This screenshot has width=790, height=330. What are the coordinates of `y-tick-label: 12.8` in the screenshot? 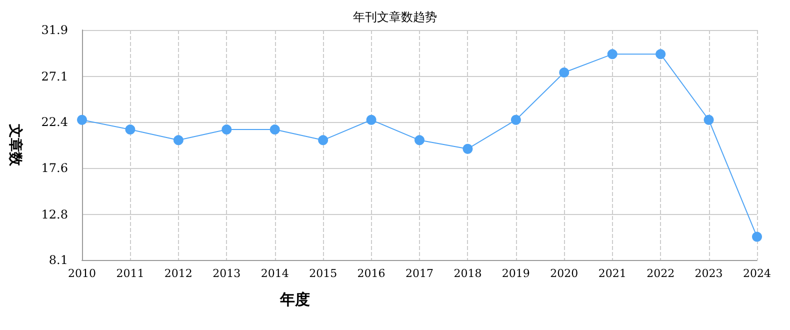 It's located at (54, 215).